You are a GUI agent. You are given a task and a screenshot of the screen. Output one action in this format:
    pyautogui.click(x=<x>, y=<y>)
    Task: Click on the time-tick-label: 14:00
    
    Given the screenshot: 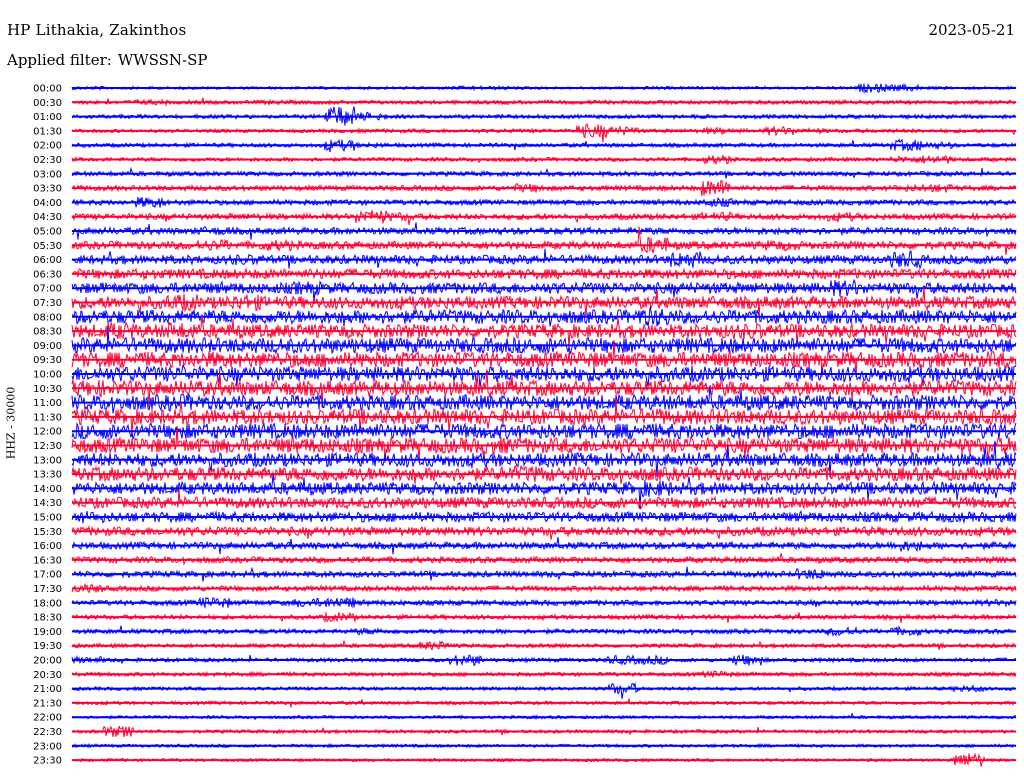 What is the action you would take?
    pyautogui.click(x=47, y=489)
    